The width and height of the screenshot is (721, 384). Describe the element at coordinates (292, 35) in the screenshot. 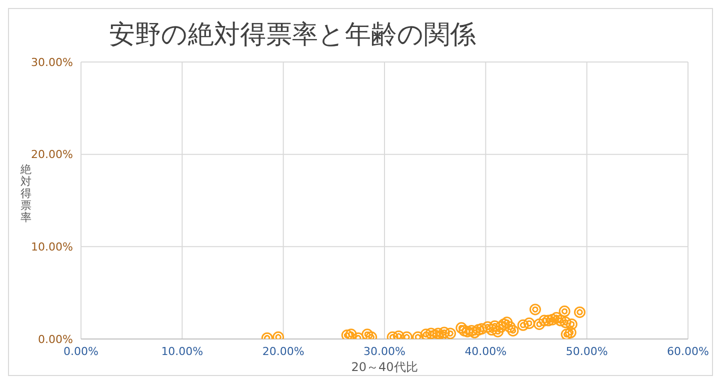

I see `chart-title: 安野の絶対得票率と年齢の関係` at that location.